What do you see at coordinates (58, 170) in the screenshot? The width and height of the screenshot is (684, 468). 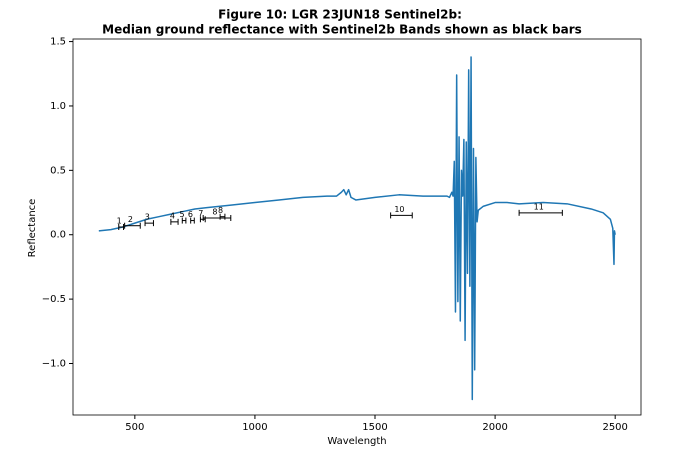 I see `y-tick-label: 0.5` at bounding box center [58, 170].